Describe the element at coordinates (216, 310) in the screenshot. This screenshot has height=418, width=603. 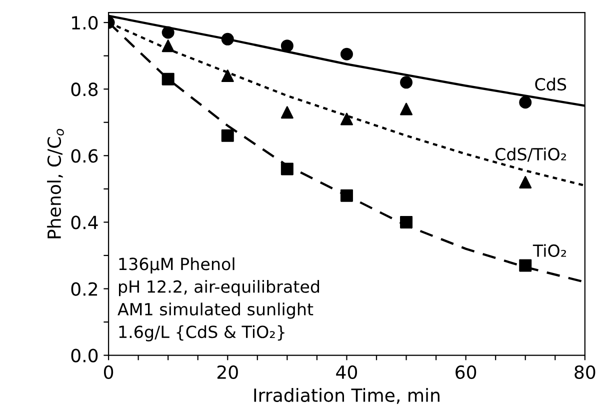
I see `annotation: AM1 simulated sunlight` at that location.